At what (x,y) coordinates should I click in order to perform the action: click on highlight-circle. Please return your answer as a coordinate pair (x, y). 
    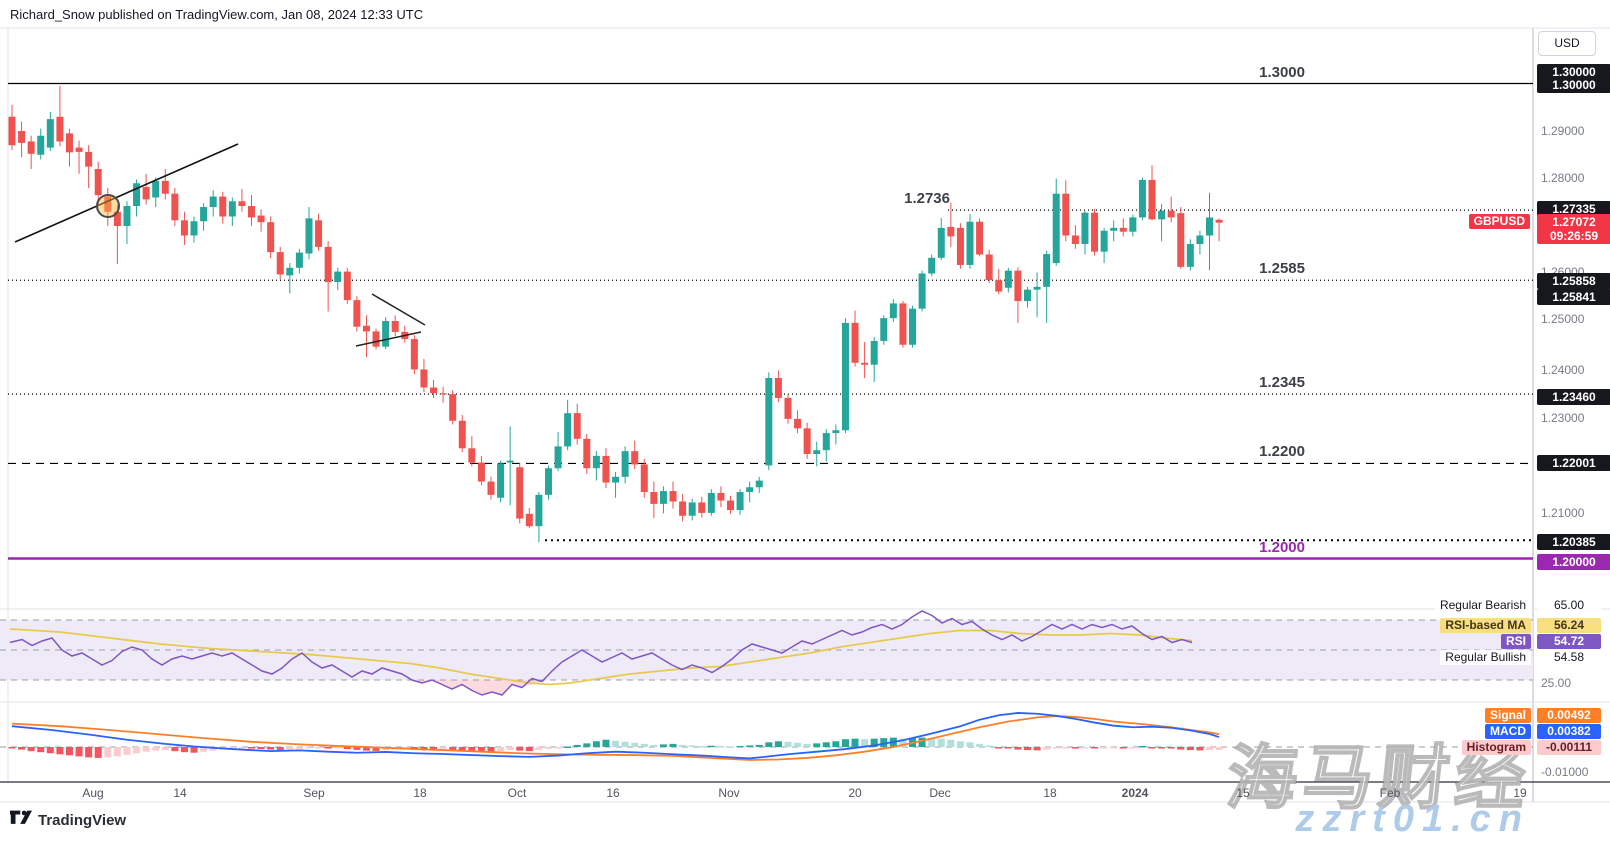
    Looking at the image, I should click on (108, 206).